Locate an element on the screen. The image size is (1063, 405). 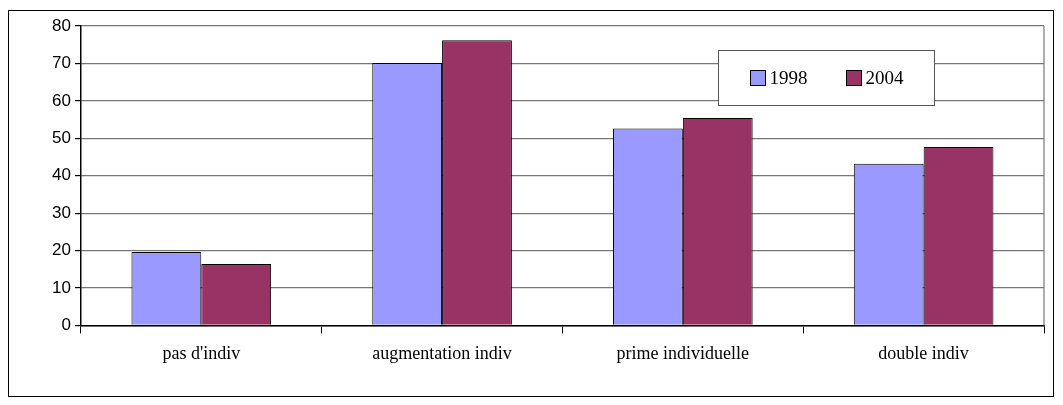
x-tick-label: double indiv is located at coordinates (923, 352).